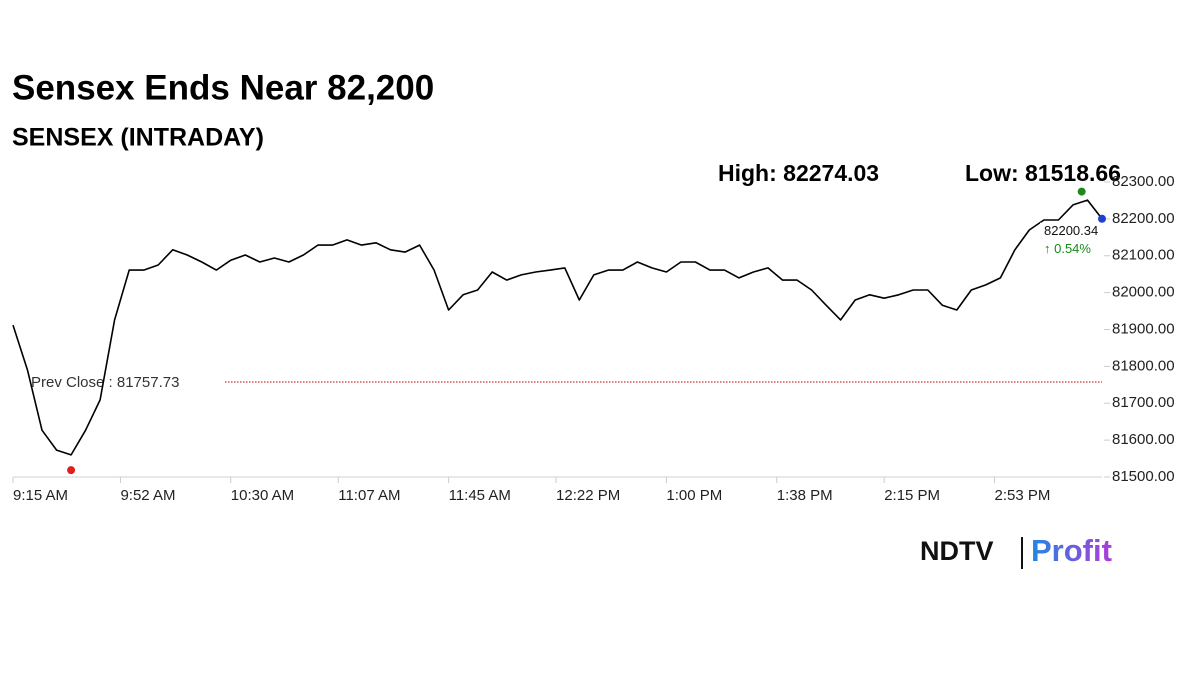 This screenshot has width=1200, height=675. I want to click on y-tick-label: 81700.00, so click(1143, 402).